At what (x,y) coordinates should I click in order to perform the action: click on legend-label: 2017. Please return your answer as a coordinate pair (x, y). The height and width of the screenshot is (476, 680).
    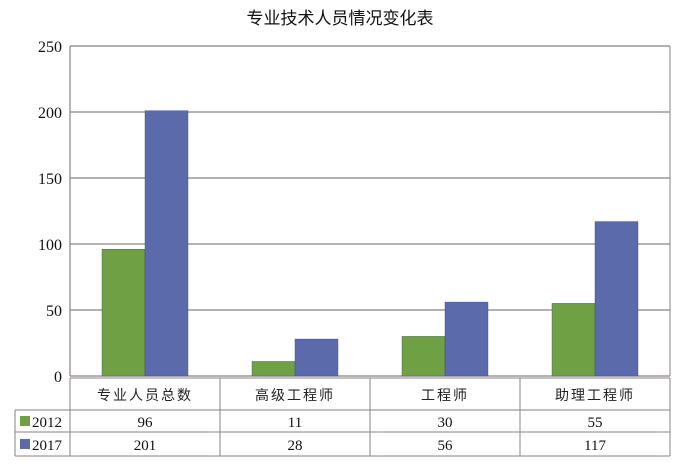
    Looking at the image, I should click on (47, 446).